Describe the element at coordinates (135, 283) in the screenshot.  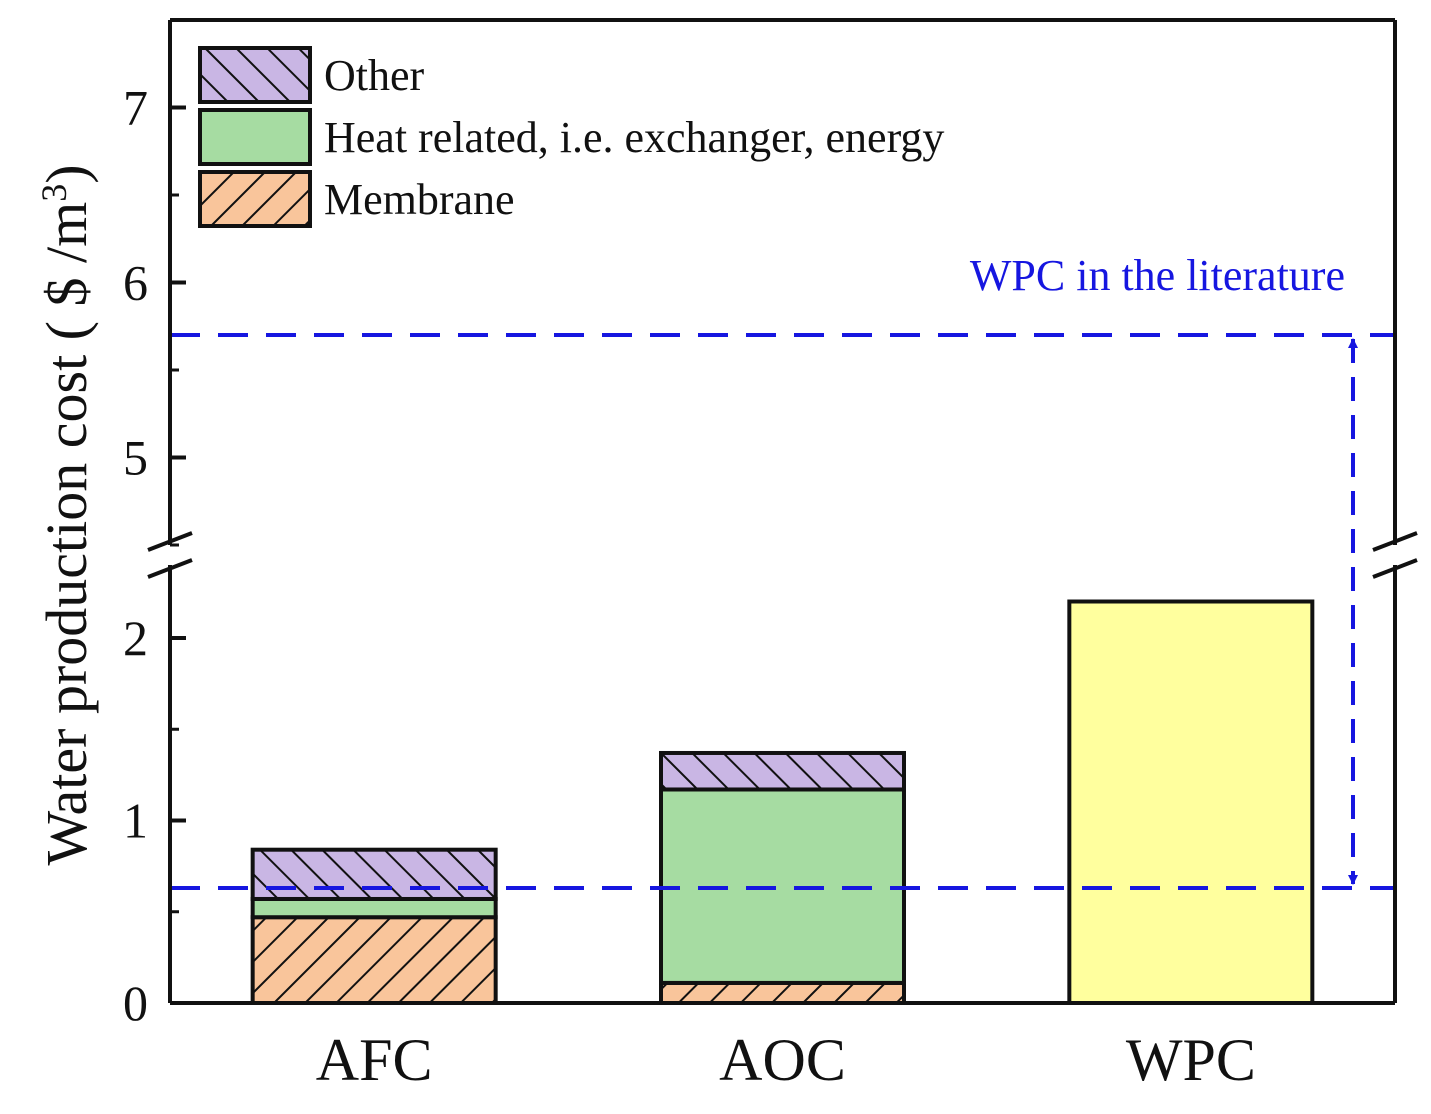
I see `y-tick-label-6: 6` at that location.